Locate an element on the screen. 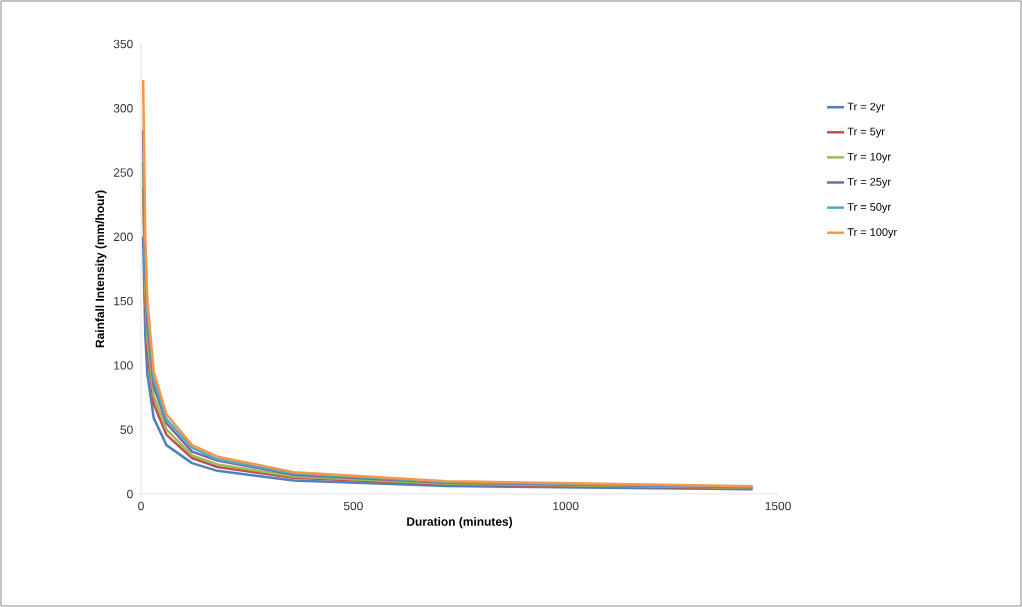 The width and height of the screenshot is (1022, 607). y-tick-label: 150 is located at coordinates (123, 301).